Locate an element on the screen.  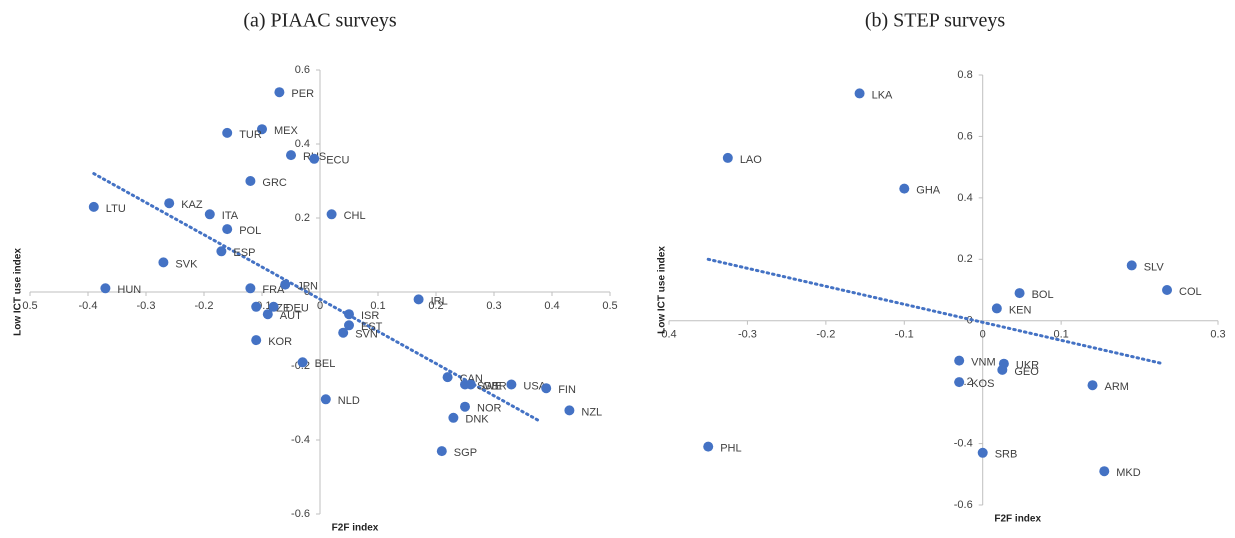
point-label: KOS is located at coordinates (982, 384).